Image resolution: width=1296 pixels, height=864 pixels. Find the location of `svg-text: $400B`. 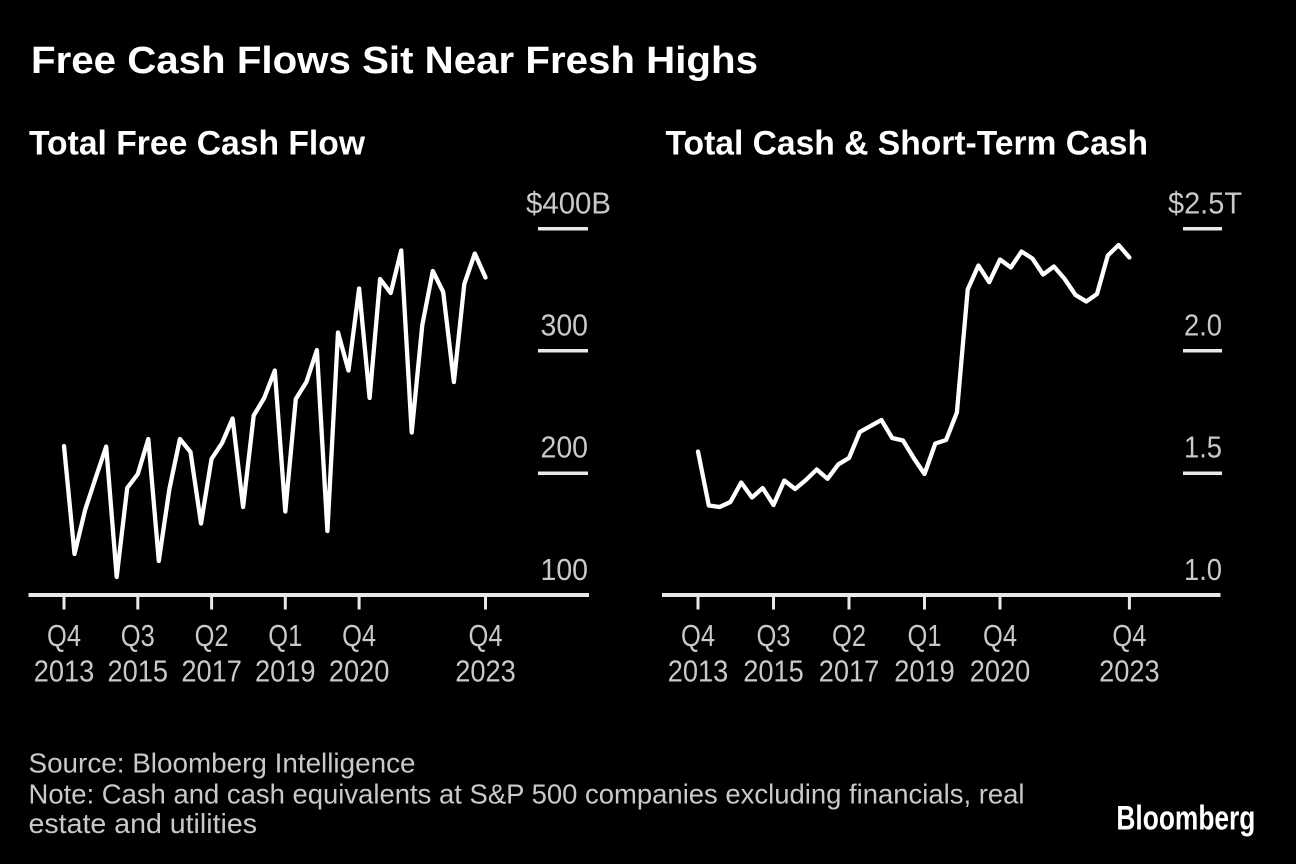

svg-text: $400B is located at coordinates (568, 203).